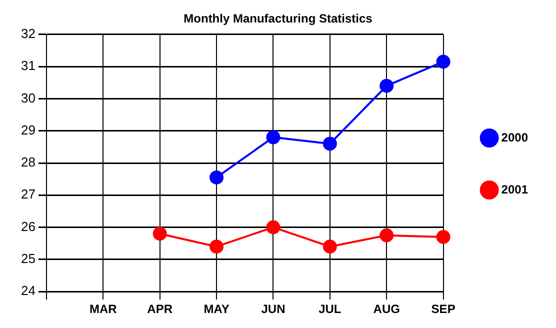 This screenshot has height=328, width=556. Describe the element at coordinates (28, 66) in the screenshot. I see `y-tick-label: 31` at that location.